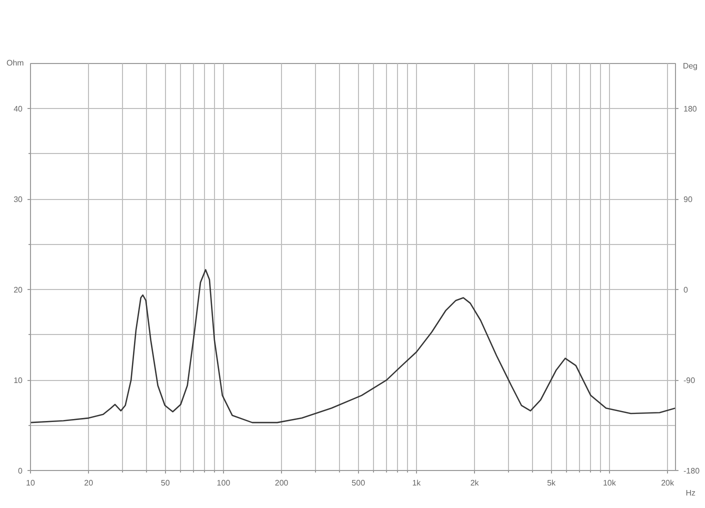 Image resolution: width=705 pixels, height=508 pixels. Describe the element at coordinates (691, 109) in the screenshot. I see `y2-tick-label: 180` at that location.